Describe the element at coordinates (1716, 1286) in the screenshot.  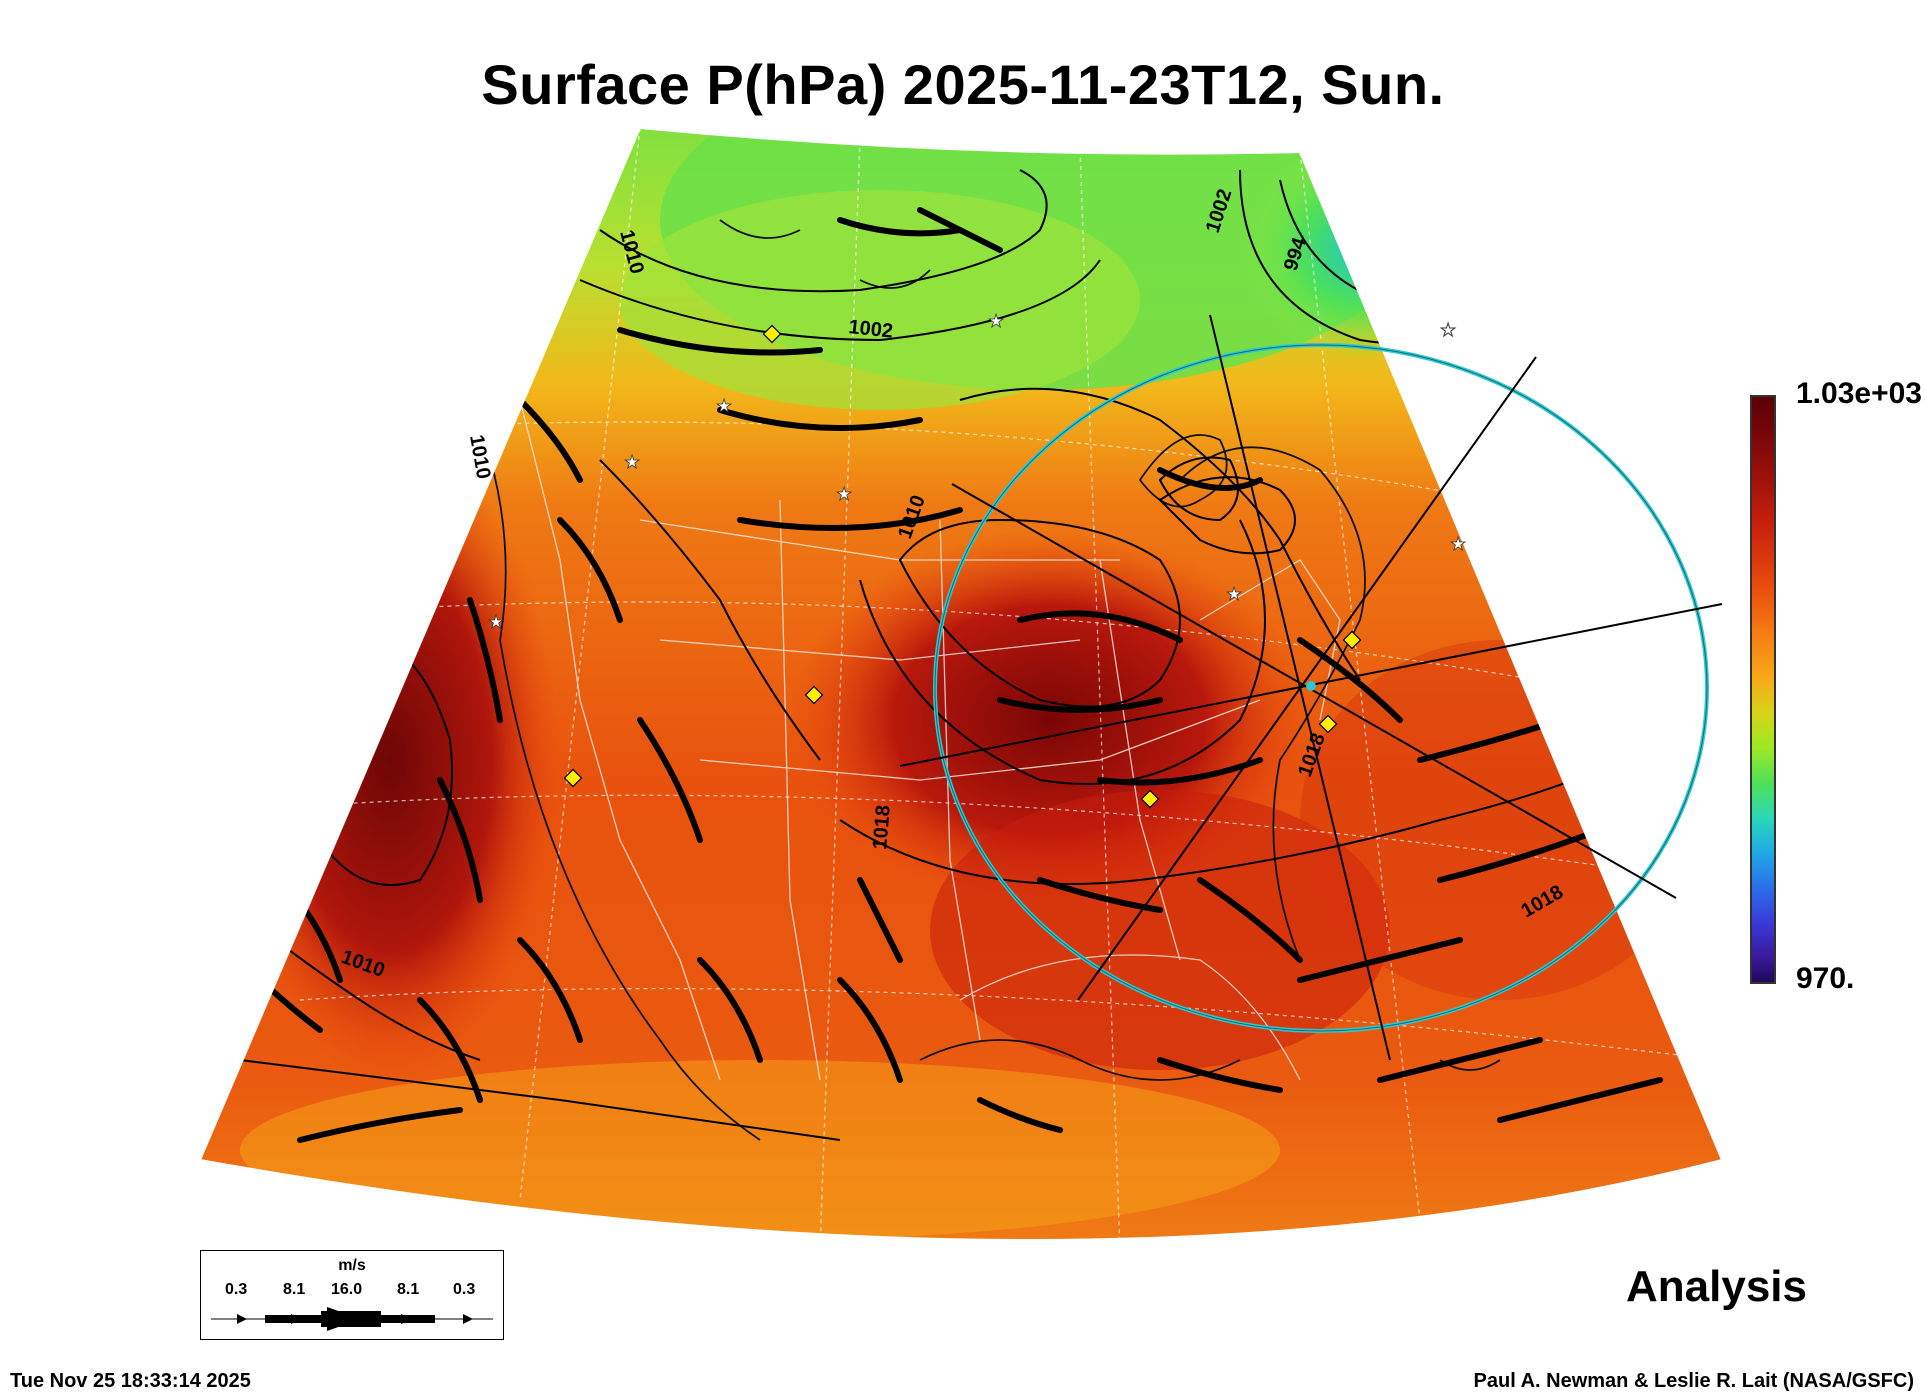
I see `analysis-label: Analysis` at that location.